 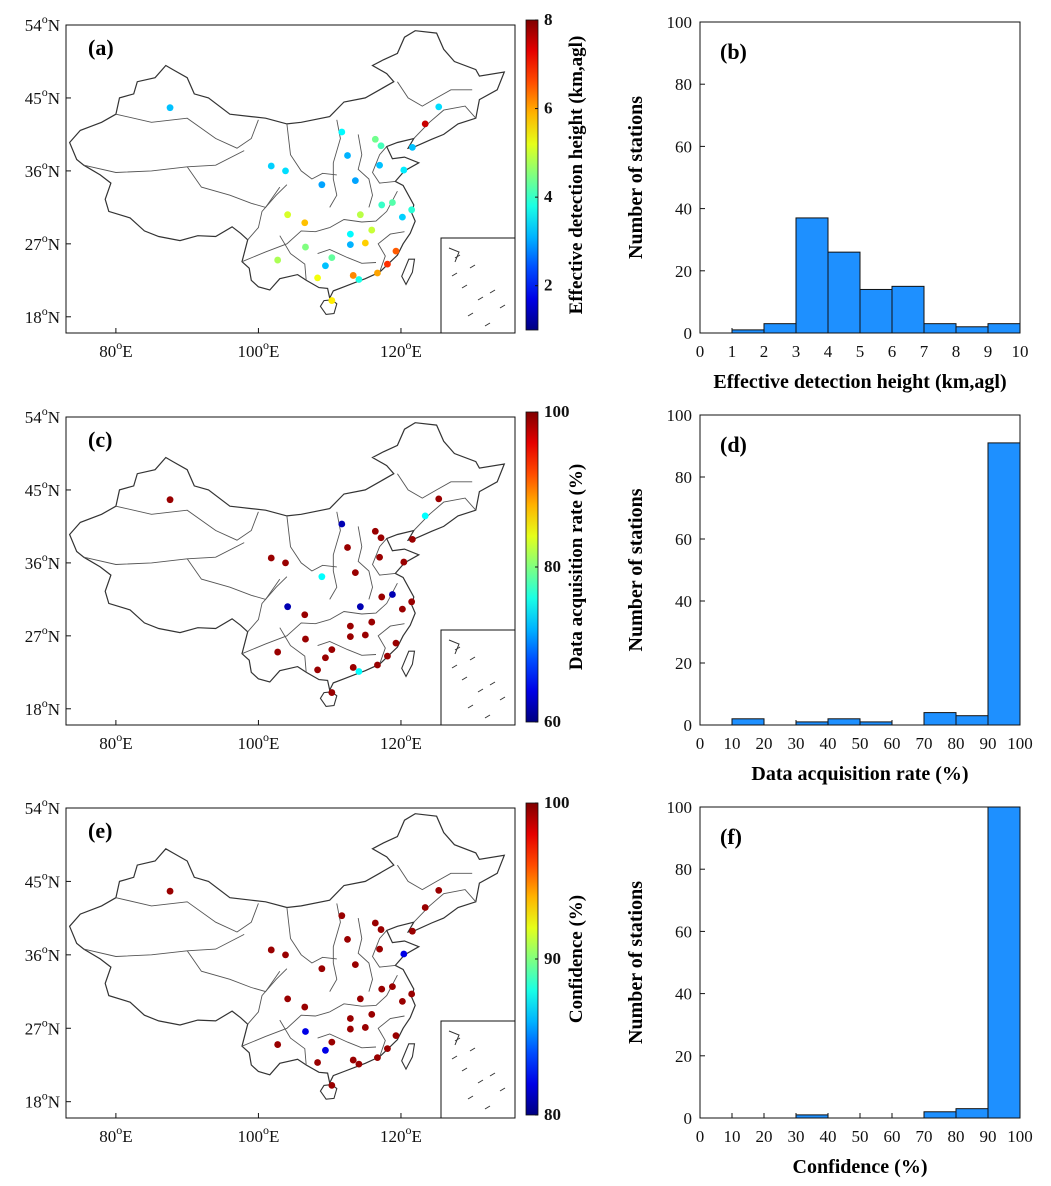 I want to click on hainan-outline, so click(x=328, y=699).